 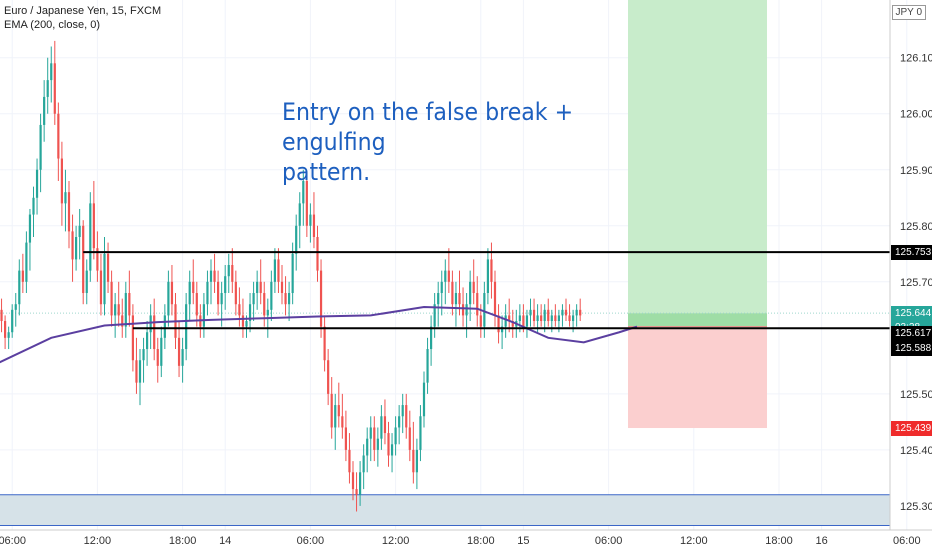 I want to click on time-tick-label: 16, so click(x=821, y=541).